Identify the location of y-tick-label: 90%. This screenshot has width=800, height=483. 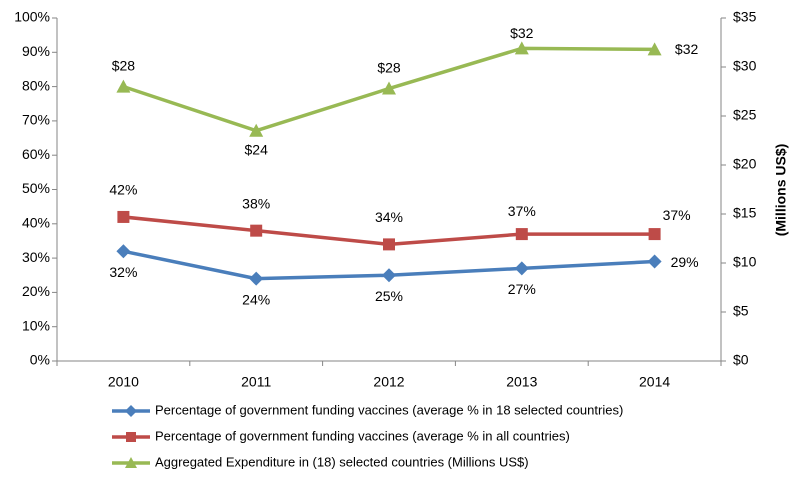
(36, 51).